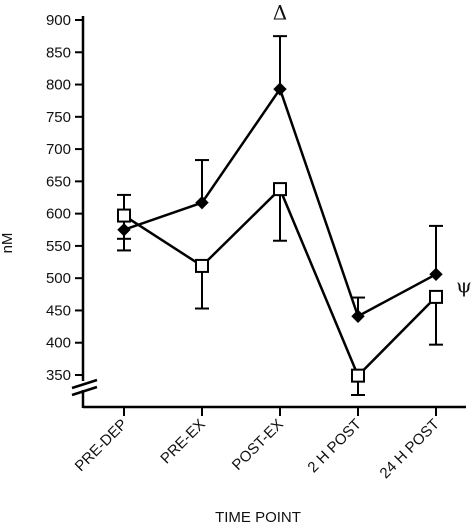 The width and height of the screenshot is (474, 528). I want to click on delta-annotation: Δ, so click(280, 13).